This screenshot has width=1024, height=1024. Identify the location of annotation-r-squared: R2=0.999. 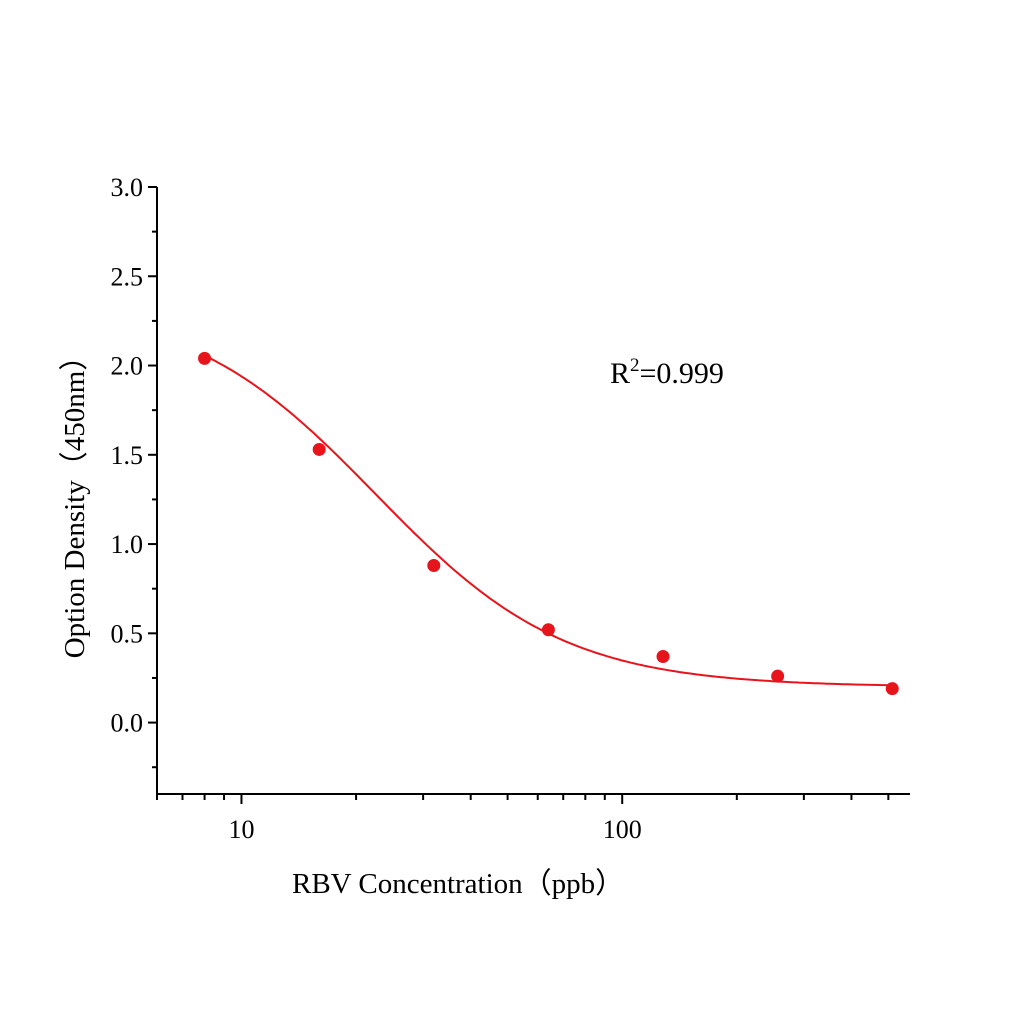
(667, 372).